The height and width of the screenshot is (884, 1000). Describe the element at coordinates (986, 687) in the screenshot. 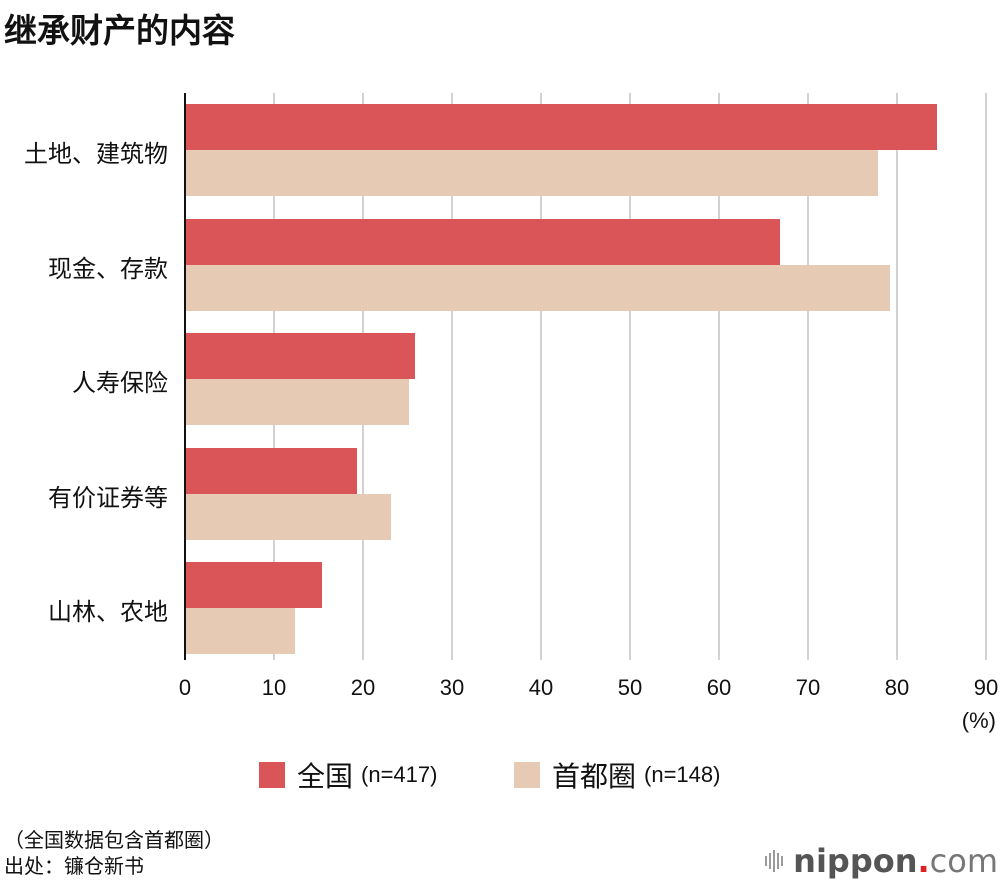

I see `x-tick-label: 90` at that location.